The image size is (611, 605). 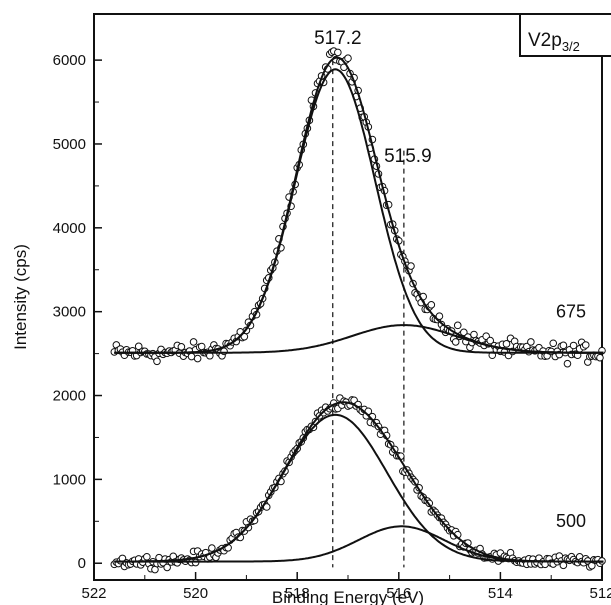 What do you see at coordinates (368, 314) in the screenshot?
I see `reference-lines` at bounding box center [368, 314].